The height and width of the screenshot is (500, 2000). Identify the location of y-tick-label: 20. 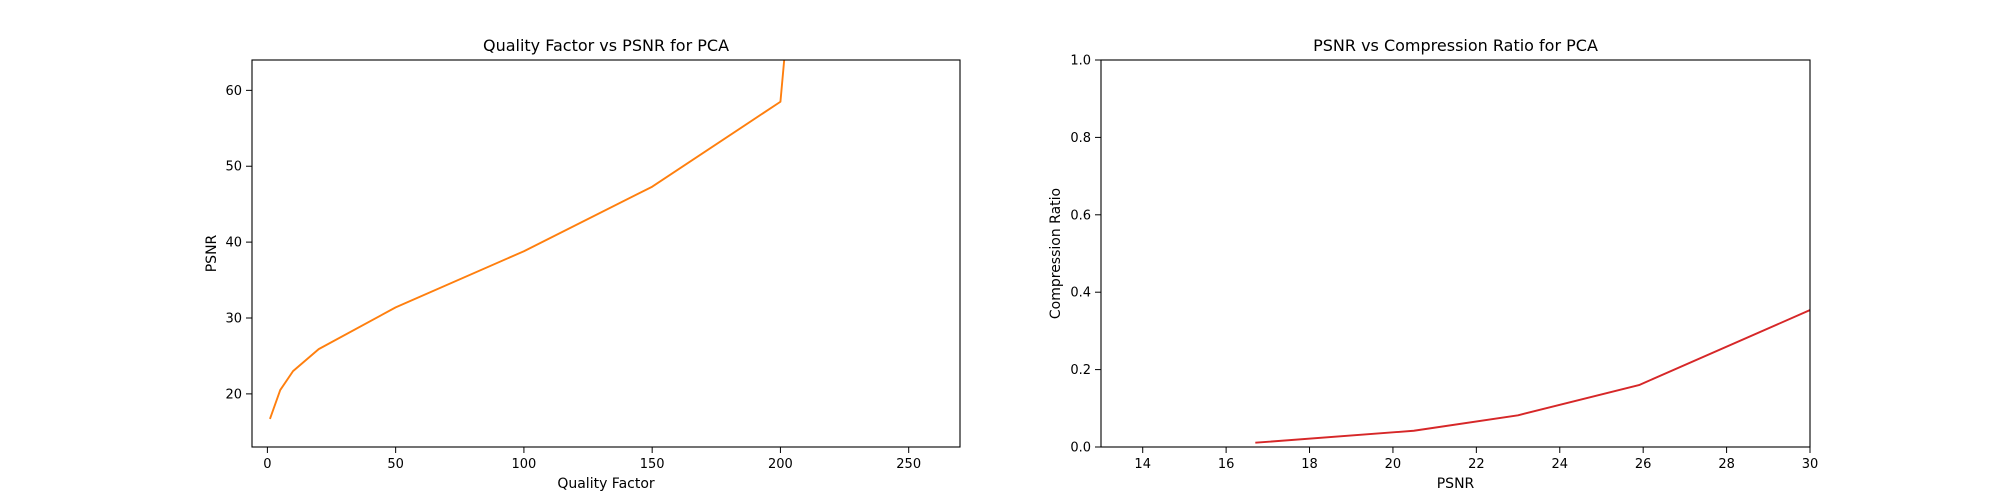
(233, 394).